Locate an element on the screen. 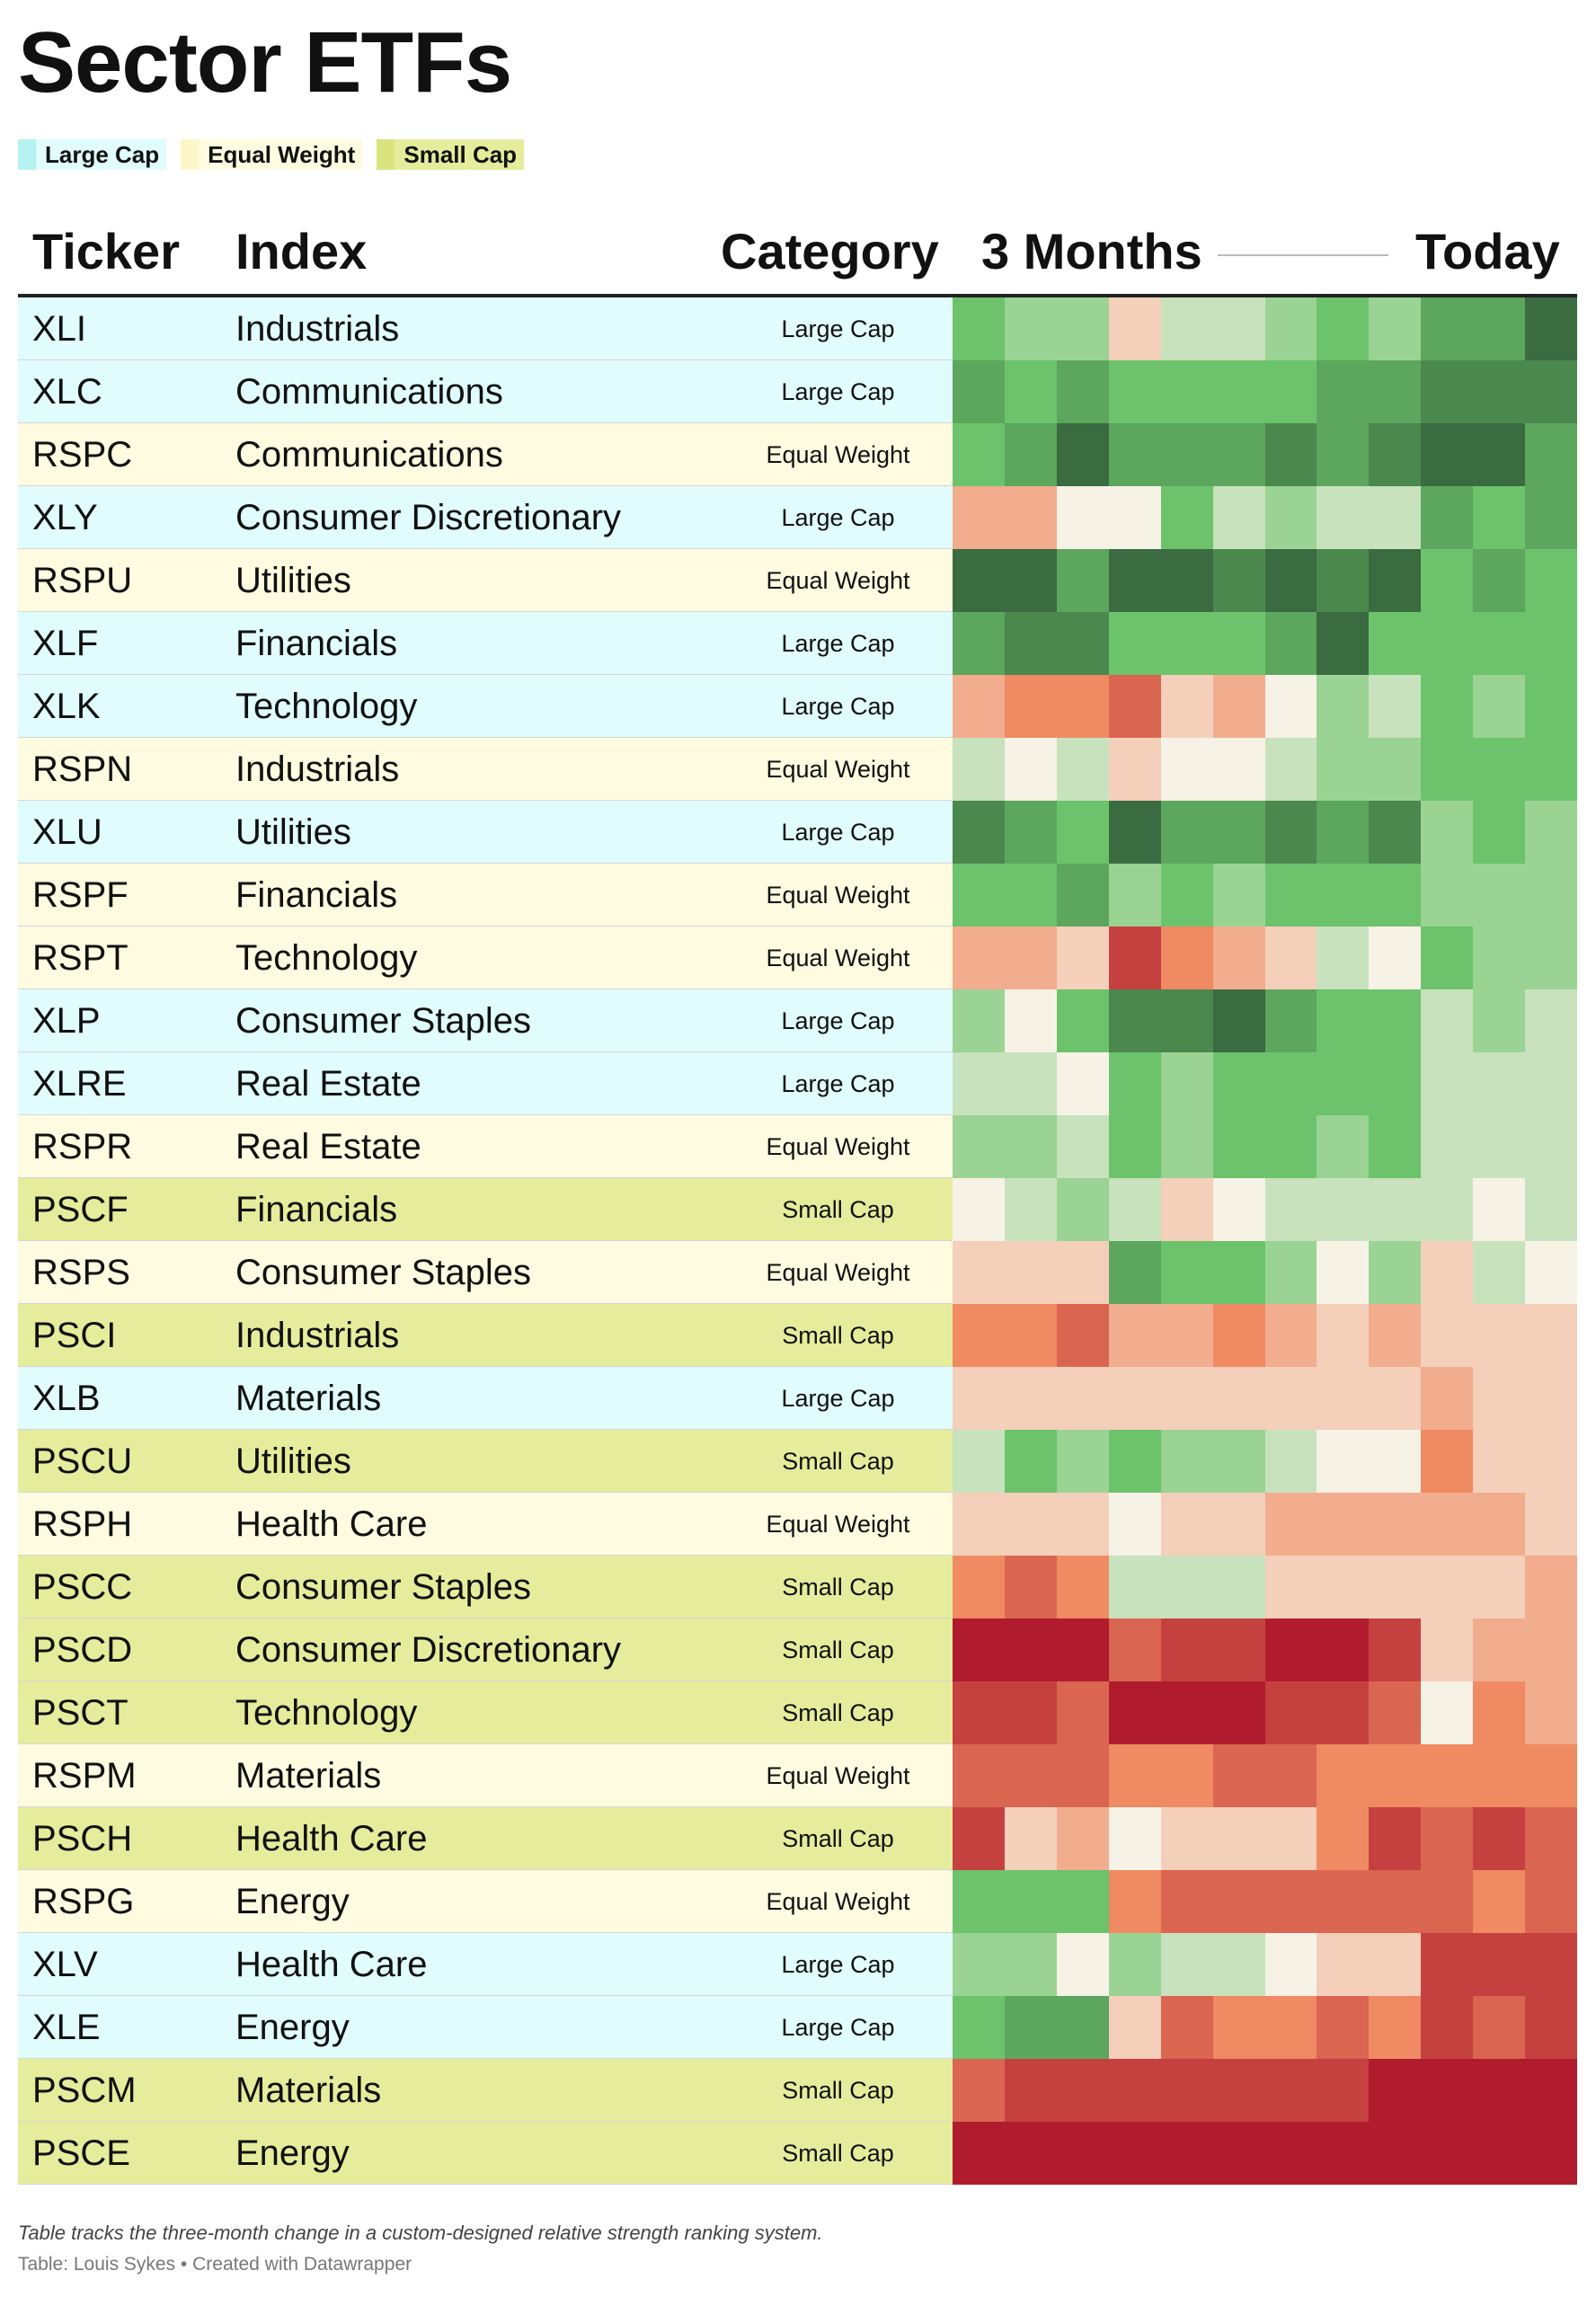 This screenshot has width=1596, height=2297. ticker-cell: RSPC is located at coordinates (82, 454).